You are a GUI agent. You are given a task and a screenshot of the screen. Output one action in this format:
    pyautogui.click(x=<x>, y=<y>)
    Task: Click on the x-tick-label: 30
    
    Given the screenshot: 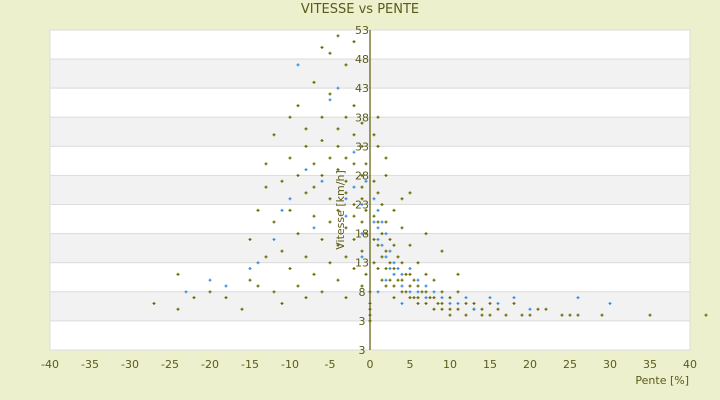 What is the action you would take?
    pyautogui.click(x=610, y=364)
    